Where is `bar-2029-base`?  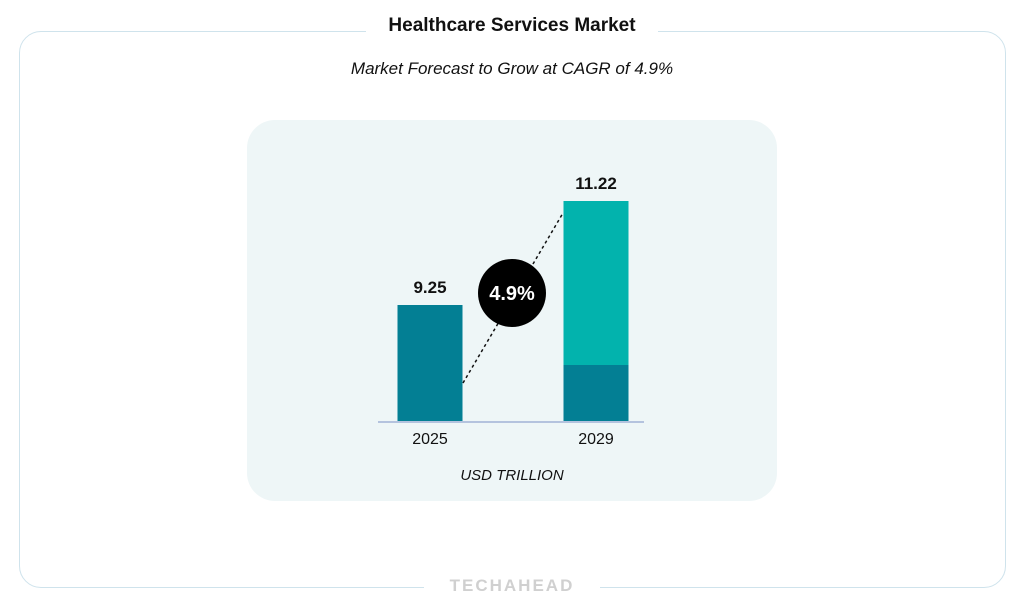 bar-2029-base is located at coordinates (596, 393).